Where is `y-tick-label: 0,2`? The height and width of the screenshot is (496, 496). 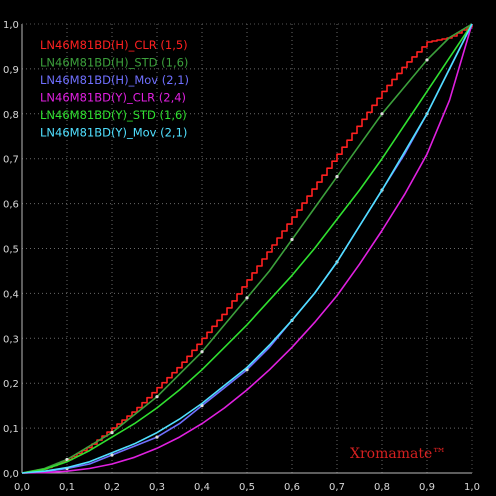
y-tick-label: 0,2 is located at coordinates (11, 384).